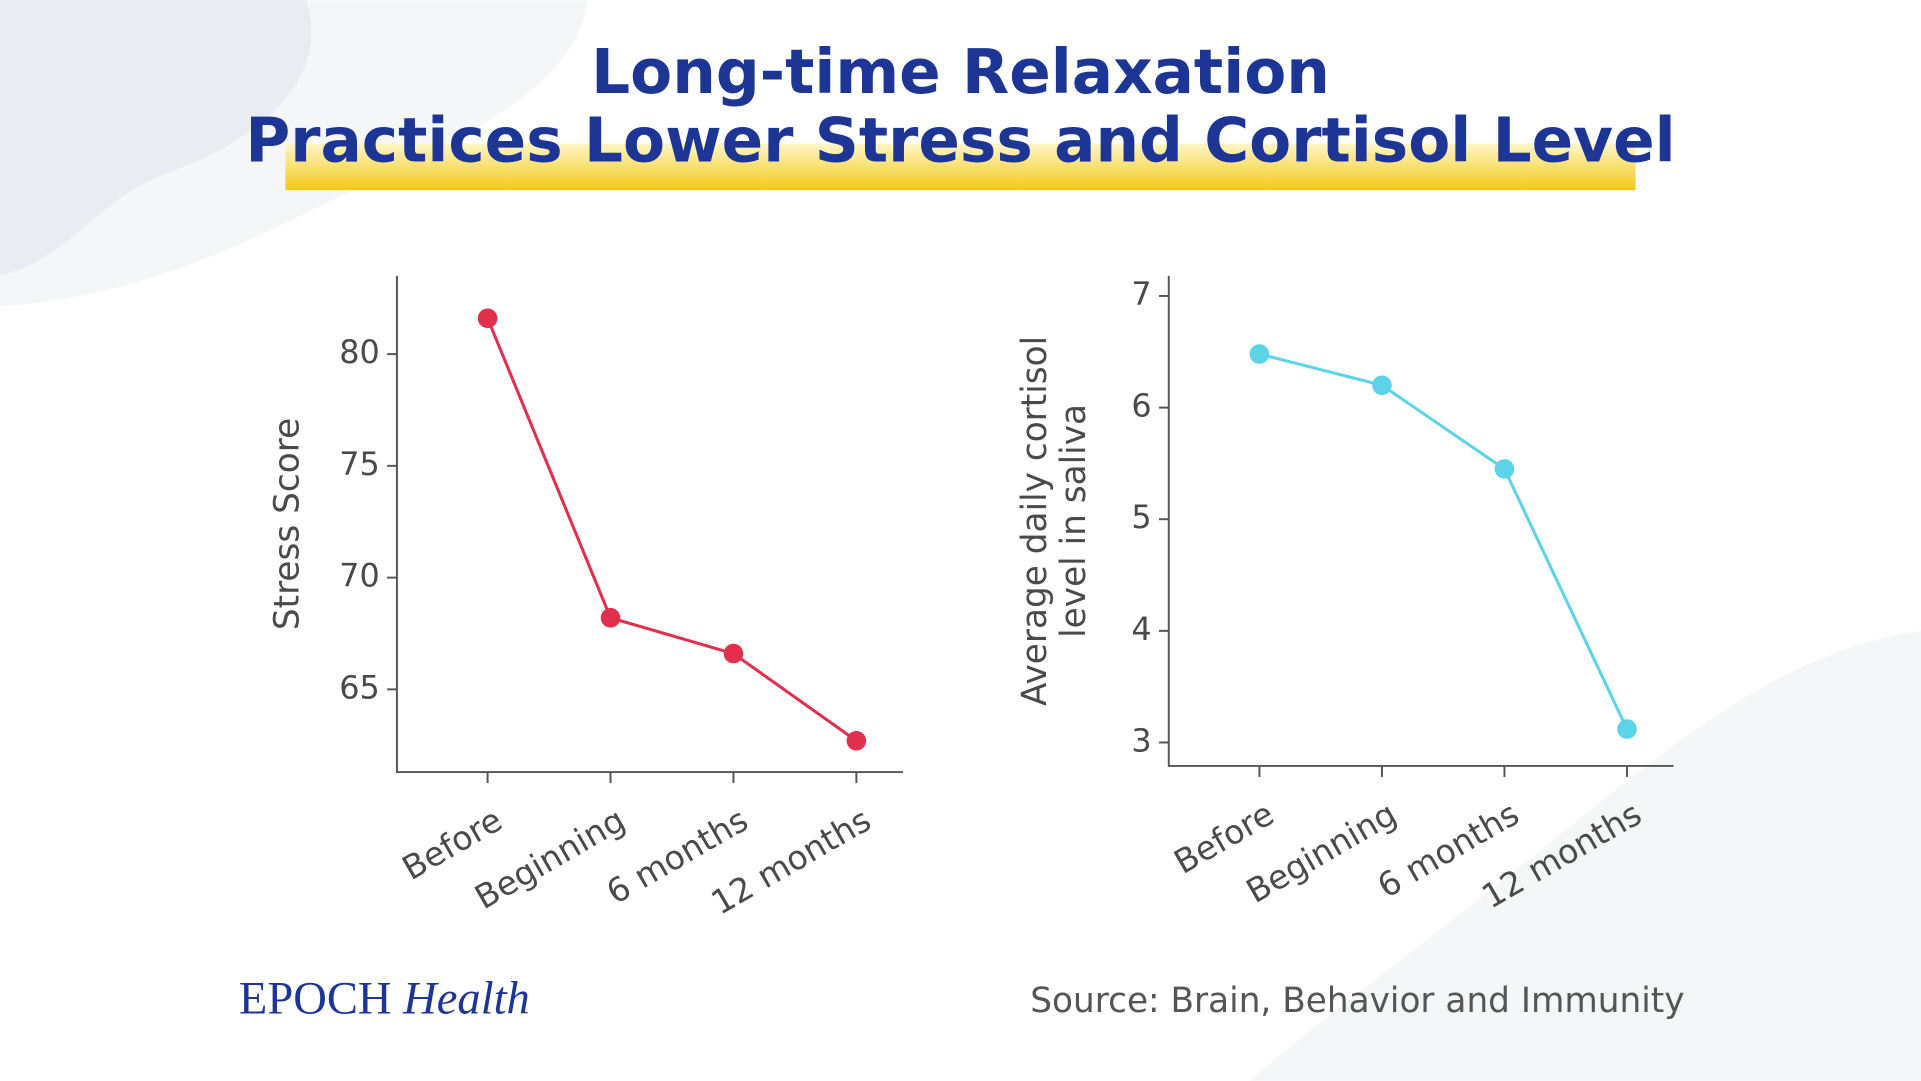  What do you see at coordinates (288, 524) in the screenshot?
I see `y-axis-label: Stress Score` at bounding box center [288, 524].